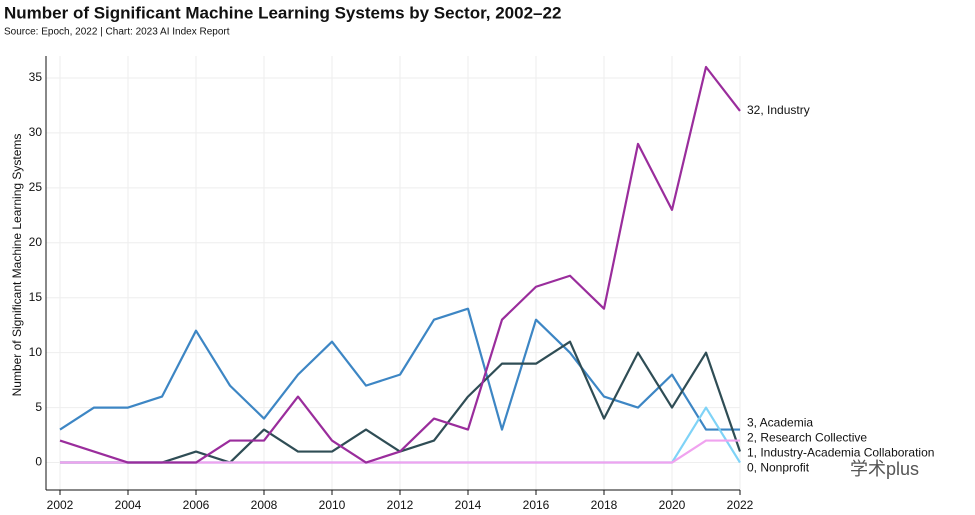 This screenshot has height=515, width=975. I want to click on y-tick-label: 20, so click(36, 242).